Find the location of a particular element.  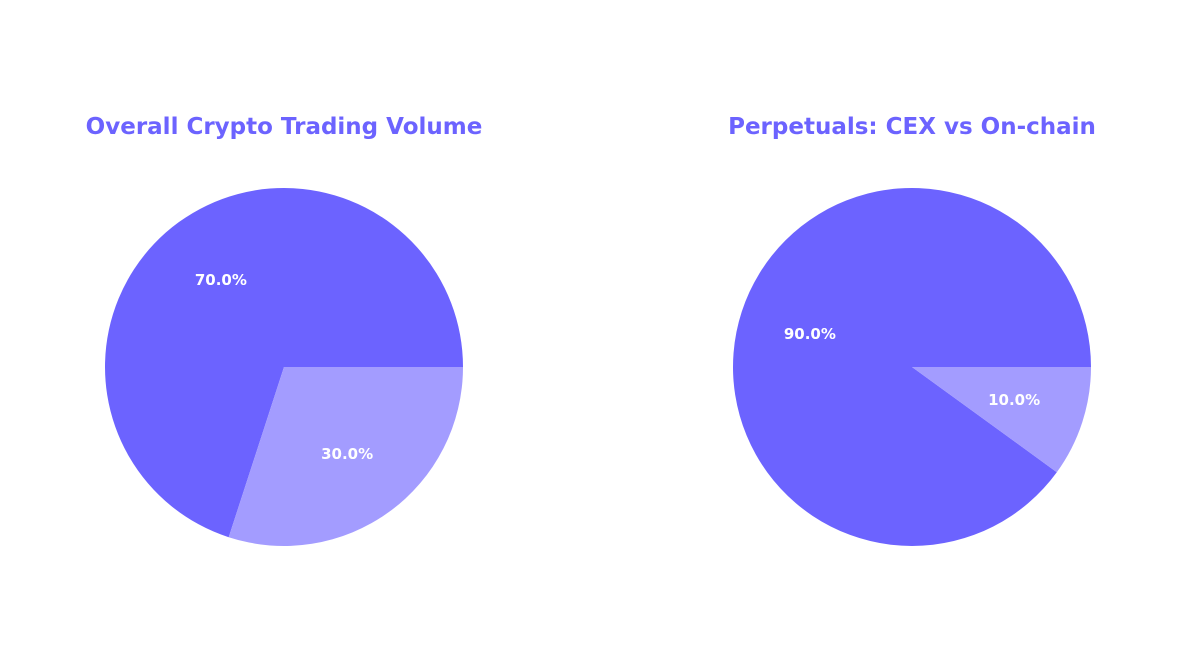

pie-labels-2: 90.0% 10.0% is located at coordinates (912, 367).